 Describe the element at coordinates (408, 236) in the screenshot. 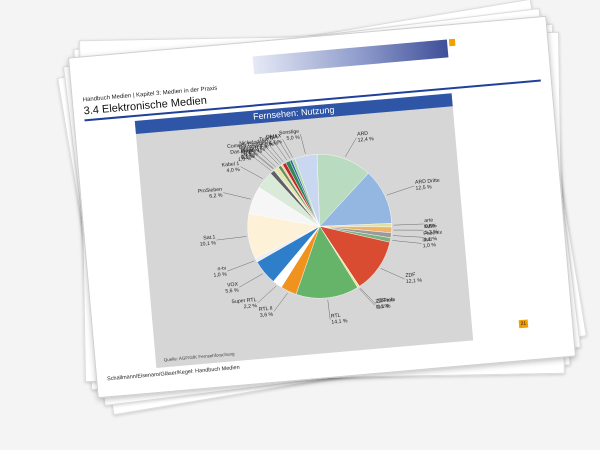

I see `leader-line-phoenix` at that location.